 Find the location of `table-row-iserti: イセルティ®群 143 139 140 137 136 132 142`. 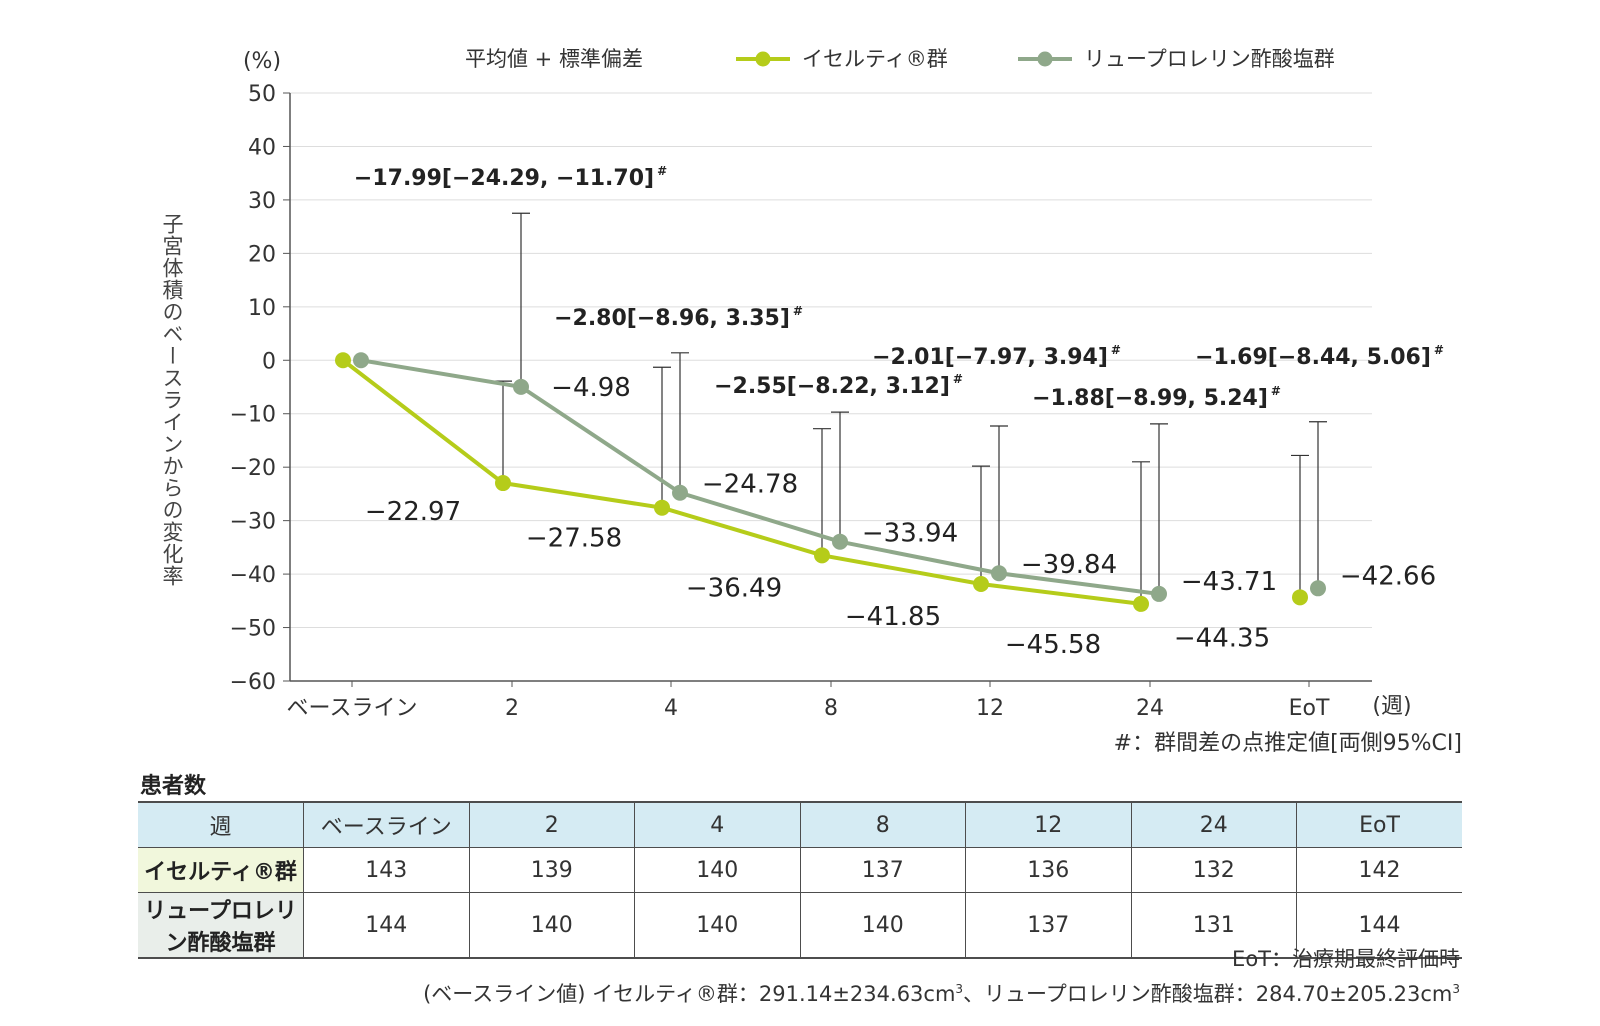

table-row-iserti: イセルティ®群 143 139 140 137 136 132 142 is located at coordinates (800, 870).